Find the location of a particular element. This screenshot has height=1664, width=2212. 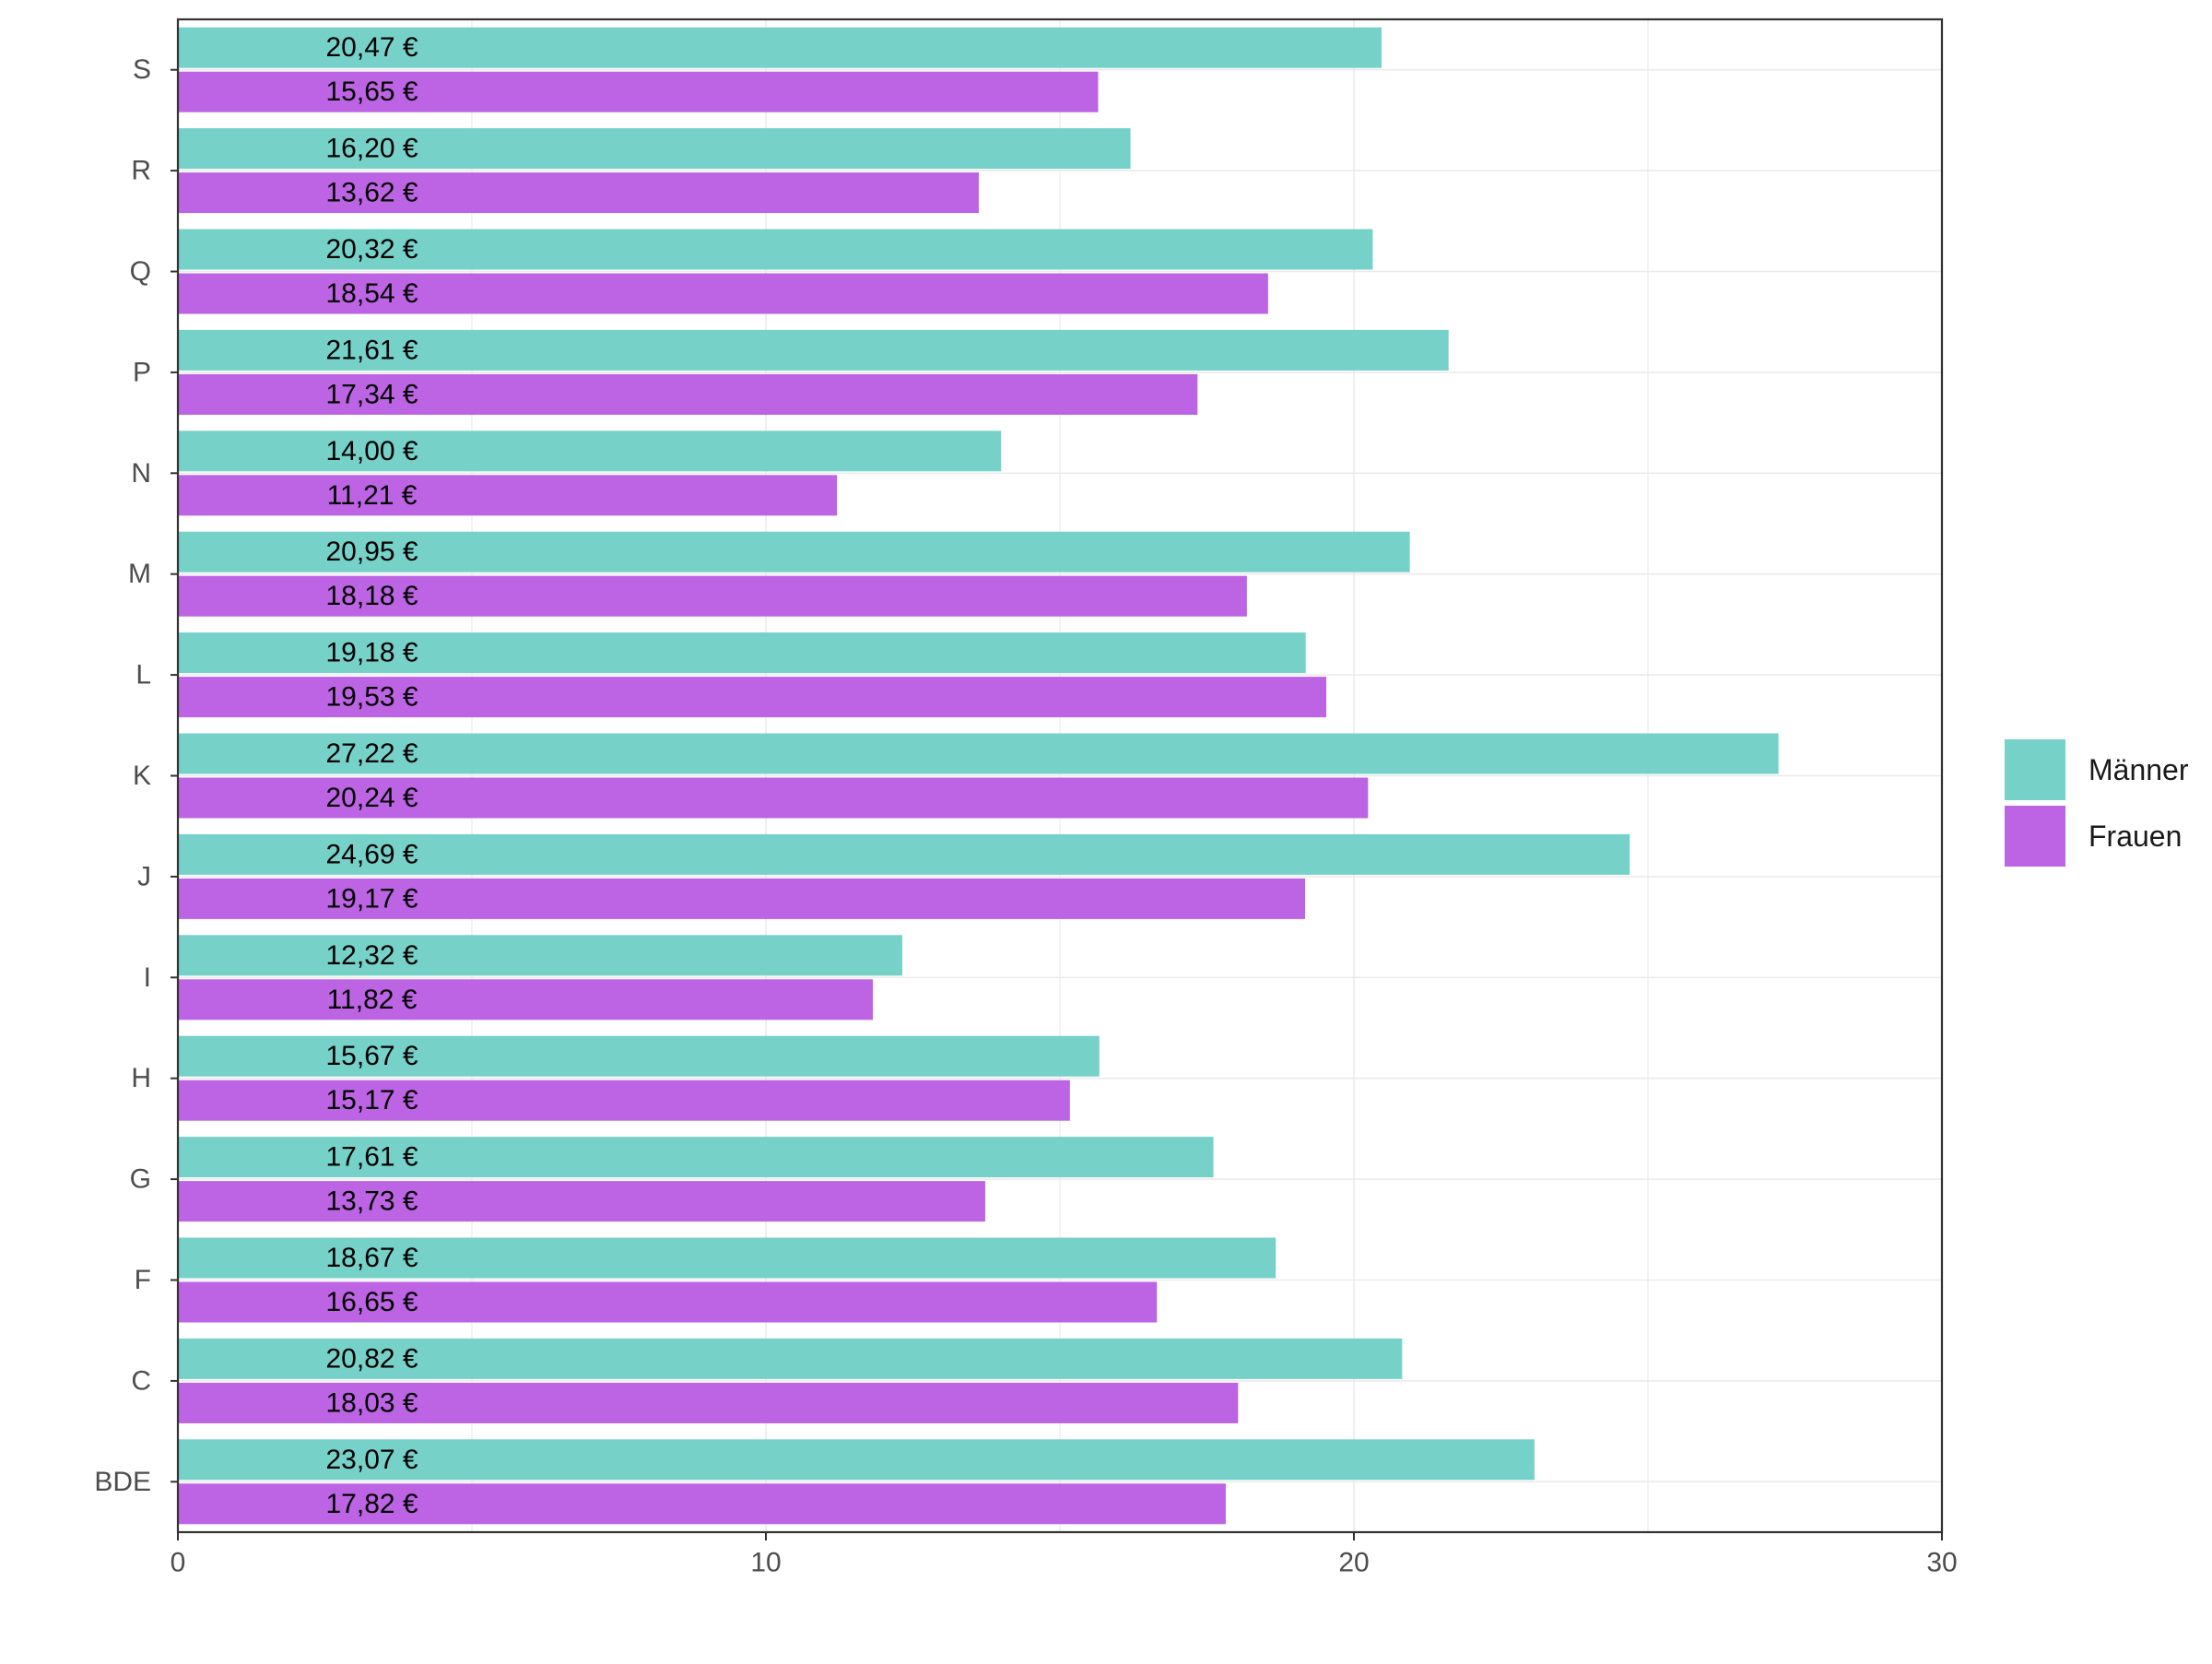

bar-value-label: 13,62 € is located at coordinates (371, 193).